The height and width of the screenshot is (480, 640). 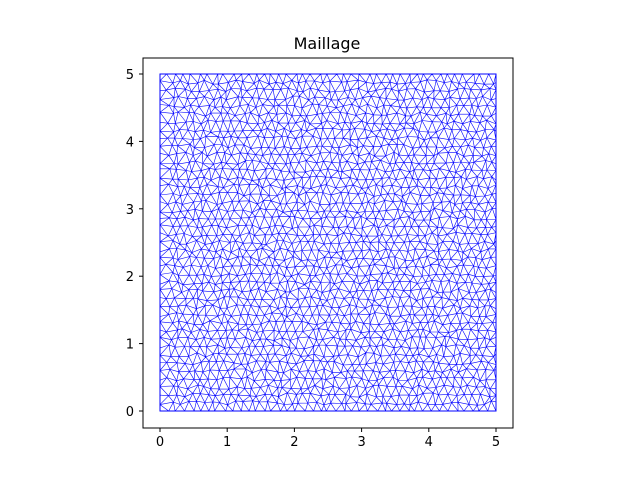 What do you see at coordinates (429, 442) in the screenshot?
I see `x-tick-label: 4` at bounding box center [429, 442].